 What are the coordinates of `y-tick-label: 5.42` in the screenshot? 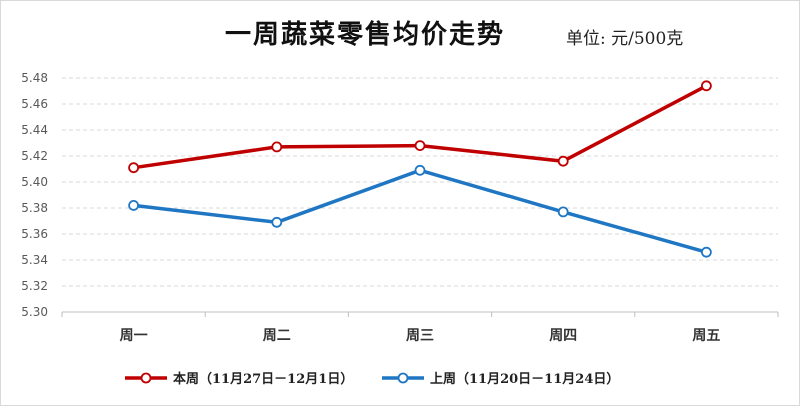 It's located at (34, 156).